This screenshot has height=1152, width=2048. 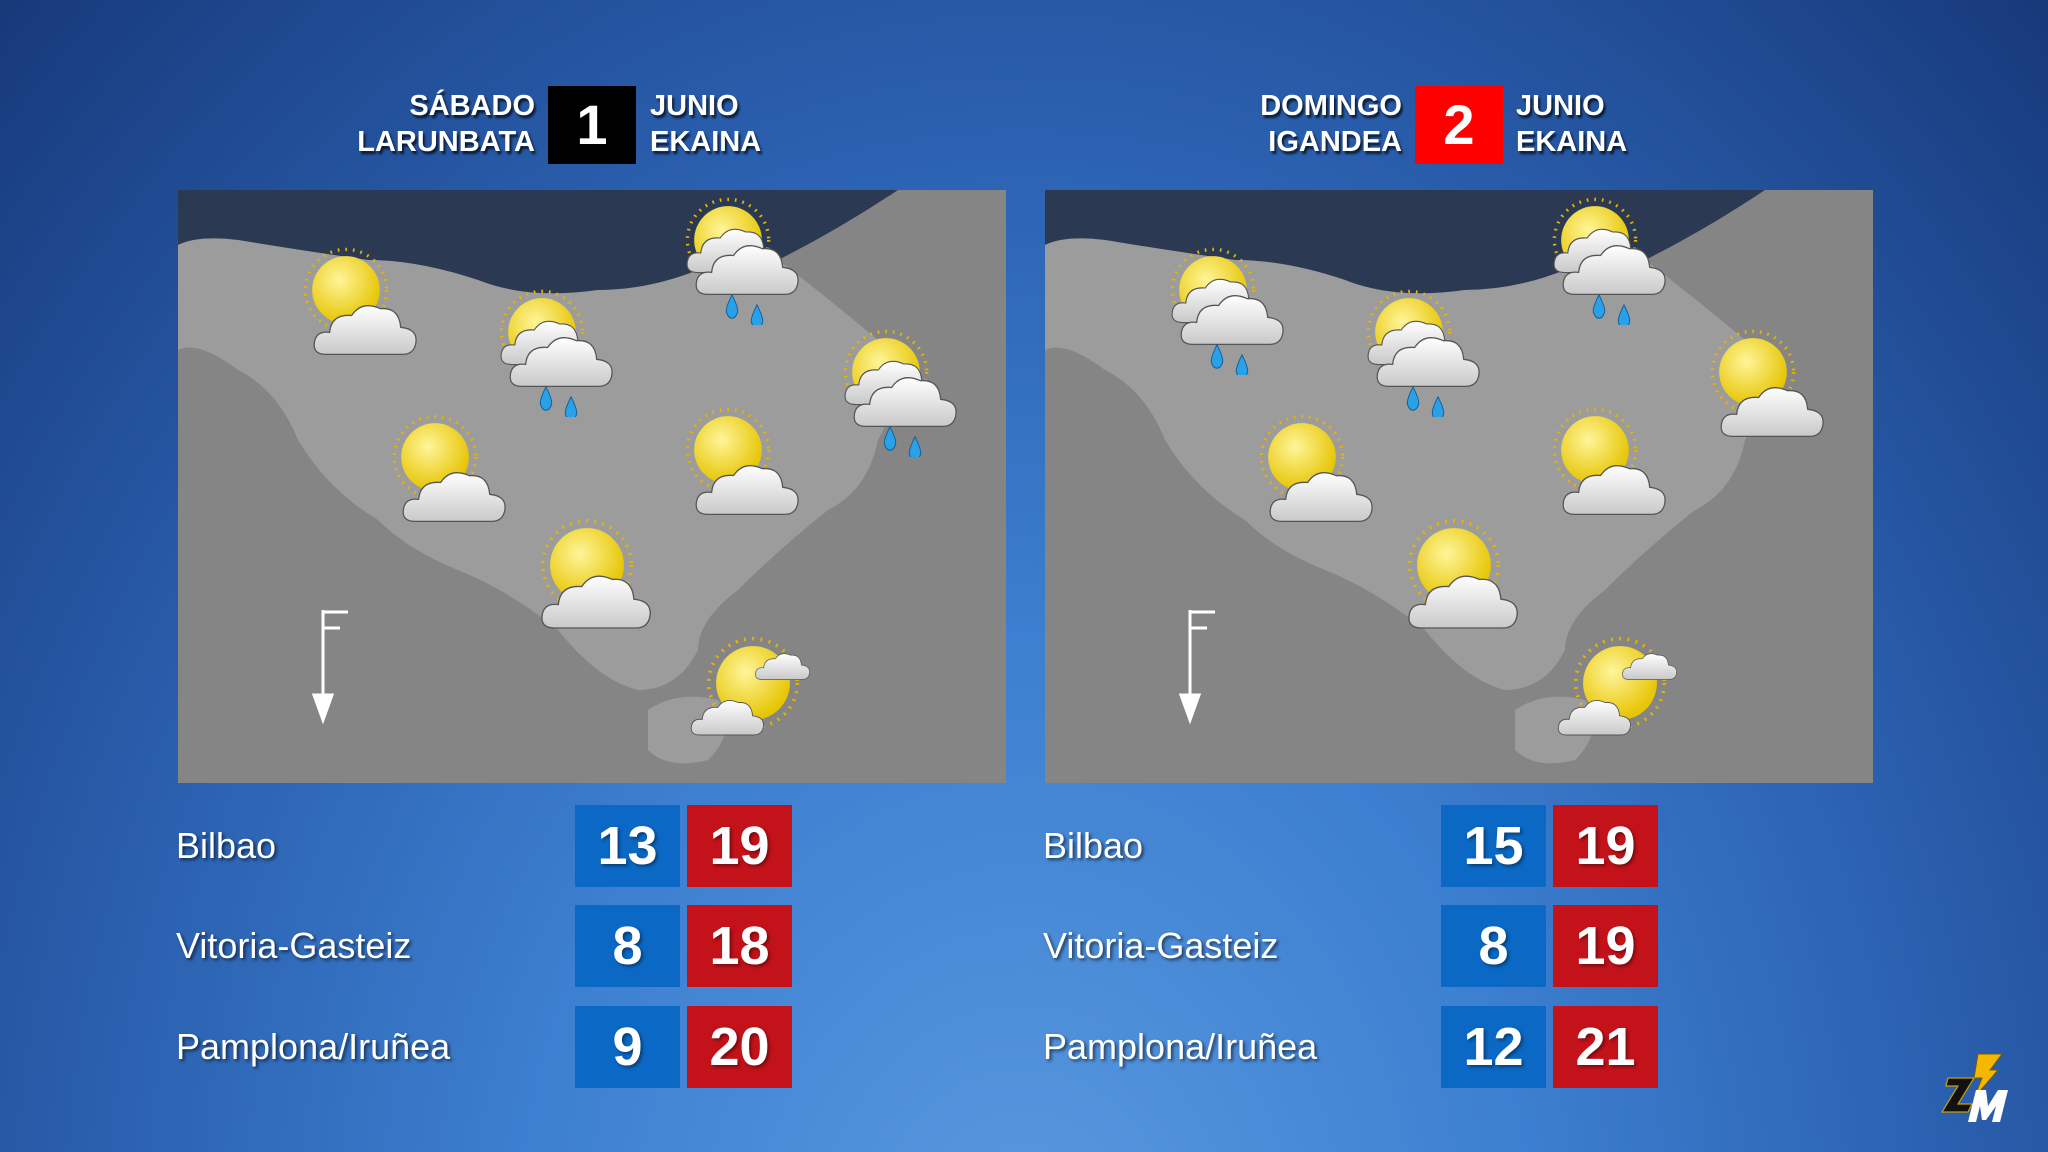 What do you see at coordinates (592, 125) in the screenshot?
I see `day1-date-box: 1` at bounding box center [592, 125].